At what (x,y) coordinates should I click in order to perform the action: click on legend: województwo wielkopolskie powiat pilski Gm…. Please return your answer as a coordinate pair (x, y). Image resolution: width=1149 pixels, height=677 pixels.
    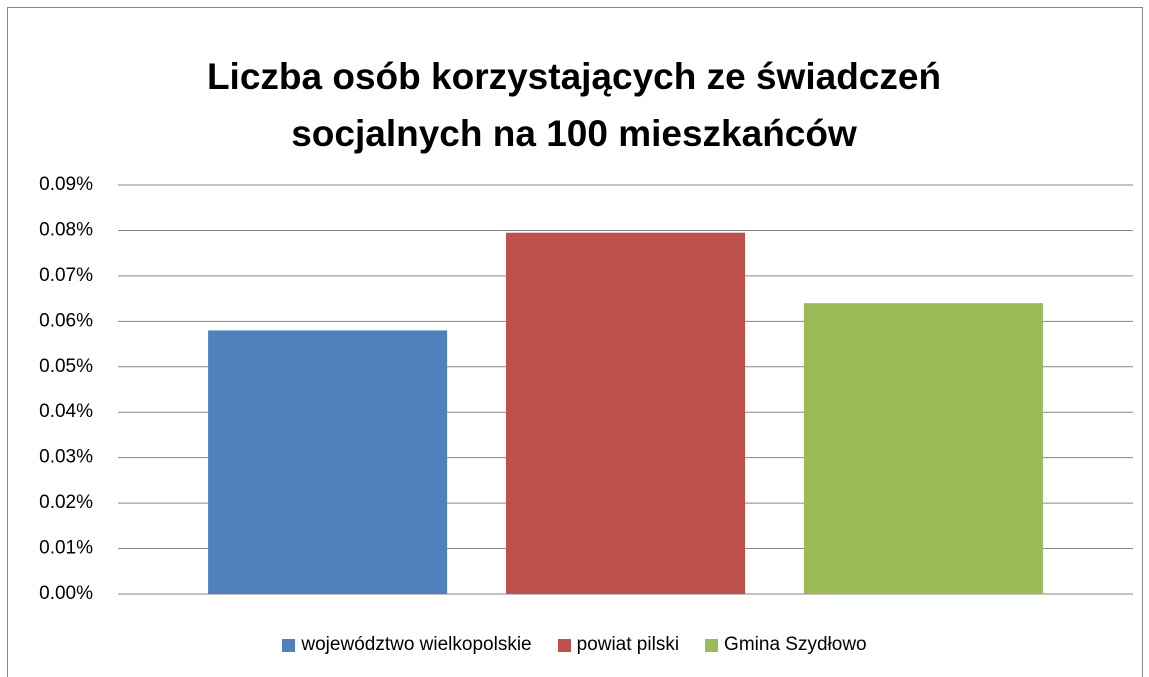
    Looking at the image, I should click on (574, 645).